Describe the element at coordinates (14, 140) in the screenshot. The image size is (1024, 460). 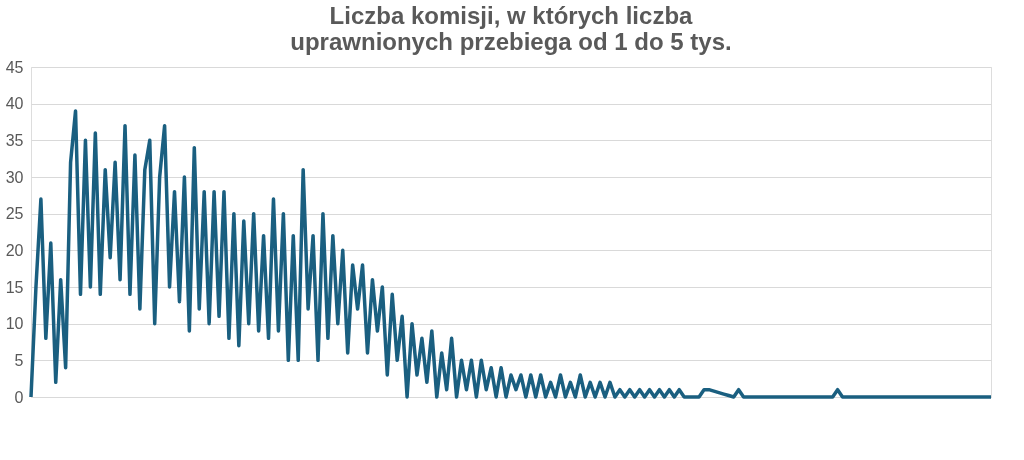
I see `y-tick-label: 35` at that location.